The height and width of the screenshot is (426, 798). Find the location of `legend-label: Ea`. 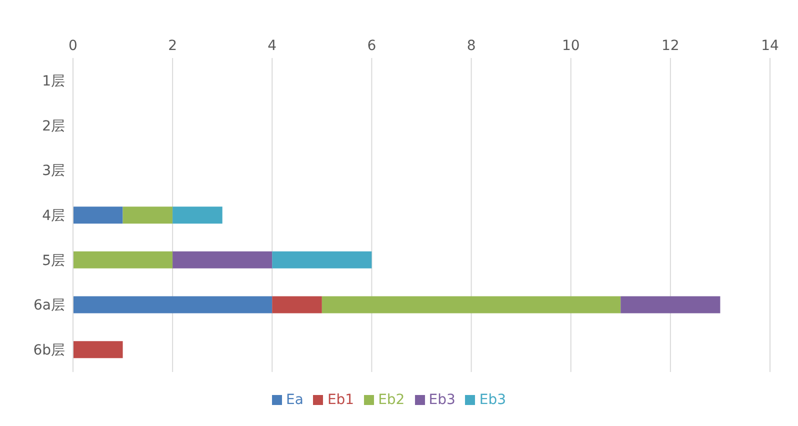

legend-label: Ea is located at coordinates (295, 400).